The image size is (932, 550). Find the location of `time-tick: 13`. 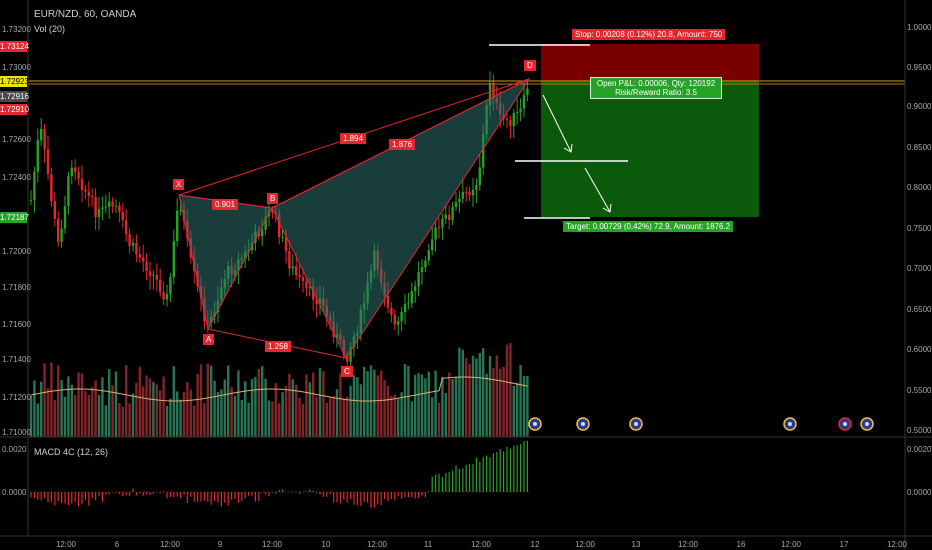

time-tick: 13 is located at coordinates (636, 544).